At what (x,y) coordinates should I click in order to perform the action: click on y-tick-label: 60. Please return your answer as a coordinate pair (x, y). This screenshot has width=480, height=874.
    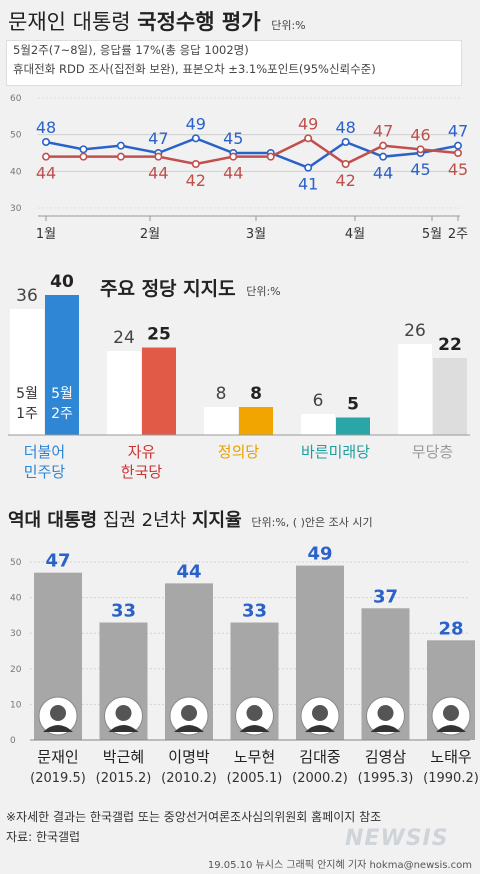
    Looking at the image, I should click on (16, 99).